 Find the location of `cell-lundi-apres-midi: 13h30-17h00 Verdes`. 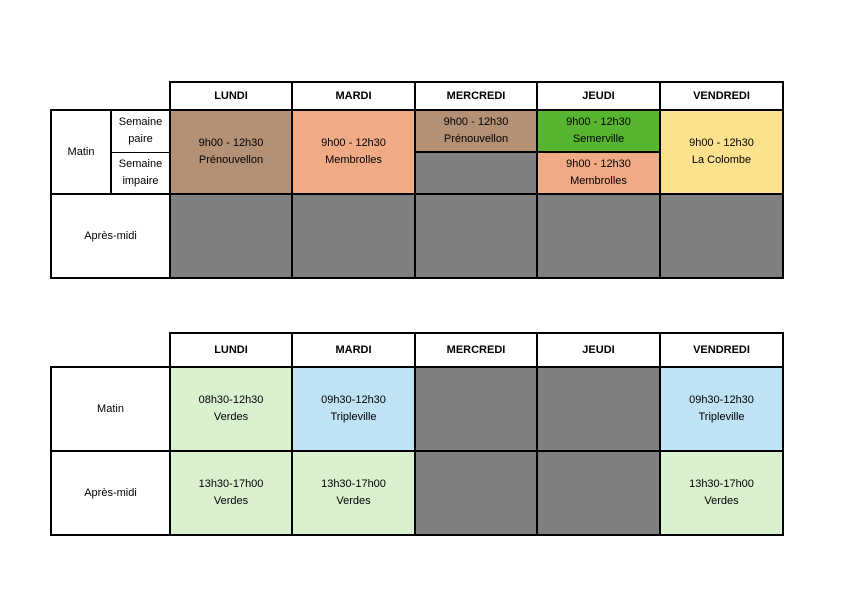

cell-lundi-apres-midi: 13h30-17h00 Verdes is located at coordinates (231, 493).